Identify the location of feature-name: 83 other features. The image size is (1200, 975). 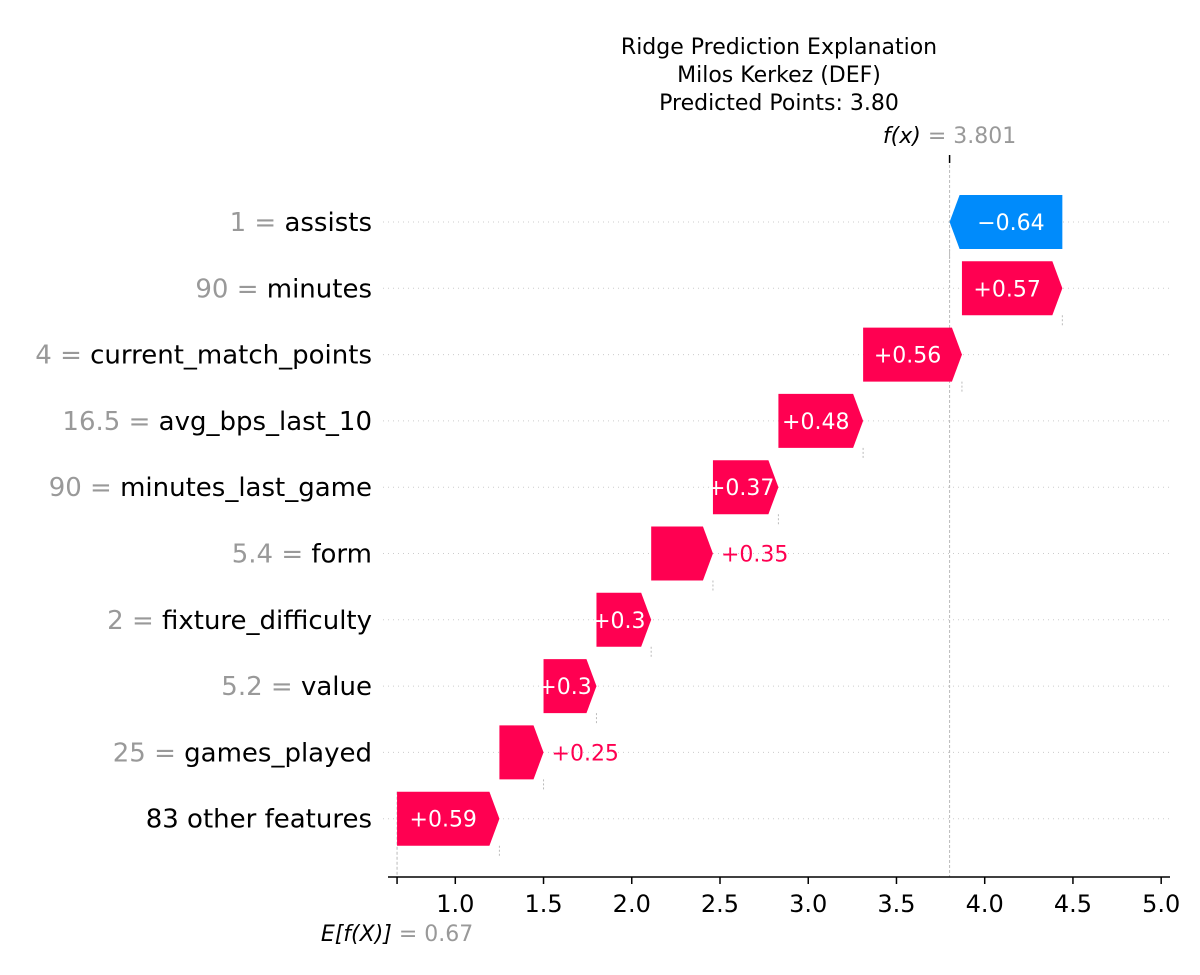
(259, 820).